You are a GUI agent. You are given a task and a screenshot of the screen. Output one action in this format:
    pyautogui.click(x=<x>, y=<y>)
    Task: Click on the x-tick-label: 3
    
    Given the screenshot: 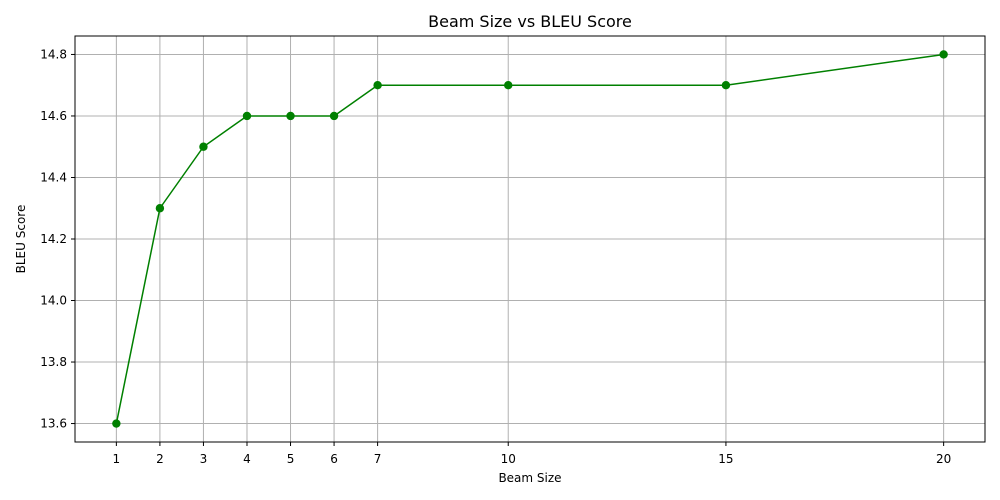 What is the action you would take?
    pyautogui.click(x=204, y=459)
    